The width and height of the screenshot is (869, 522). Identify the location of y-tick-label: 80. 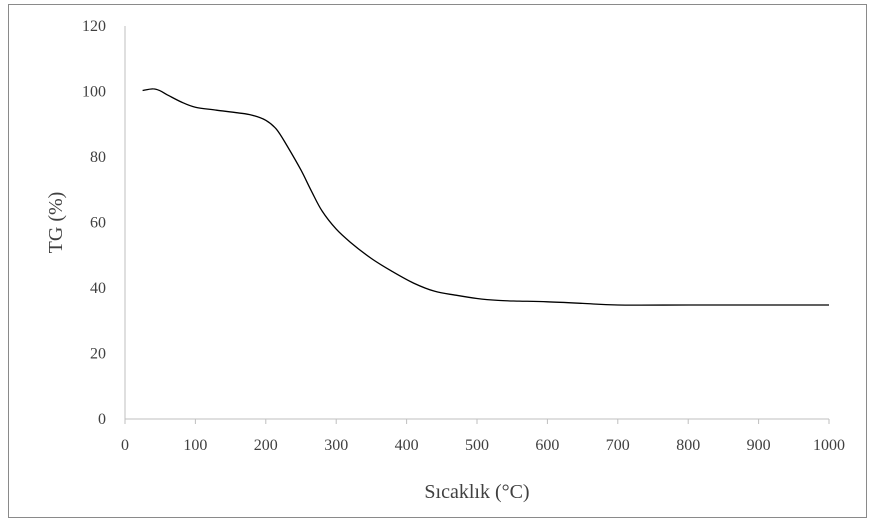
(98, 157).